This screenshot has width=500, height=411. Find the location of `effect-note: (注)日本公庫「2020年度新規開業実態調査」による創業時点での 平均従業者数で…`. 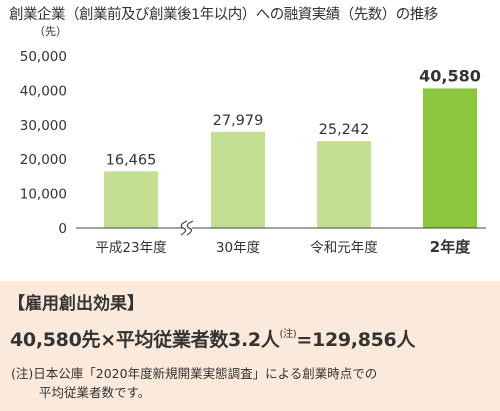

effect-note: (注)日本公庫「2020年度新規開業実態調査」による創業時点での 平均従業者数で… is located at coordinates (246, 383).